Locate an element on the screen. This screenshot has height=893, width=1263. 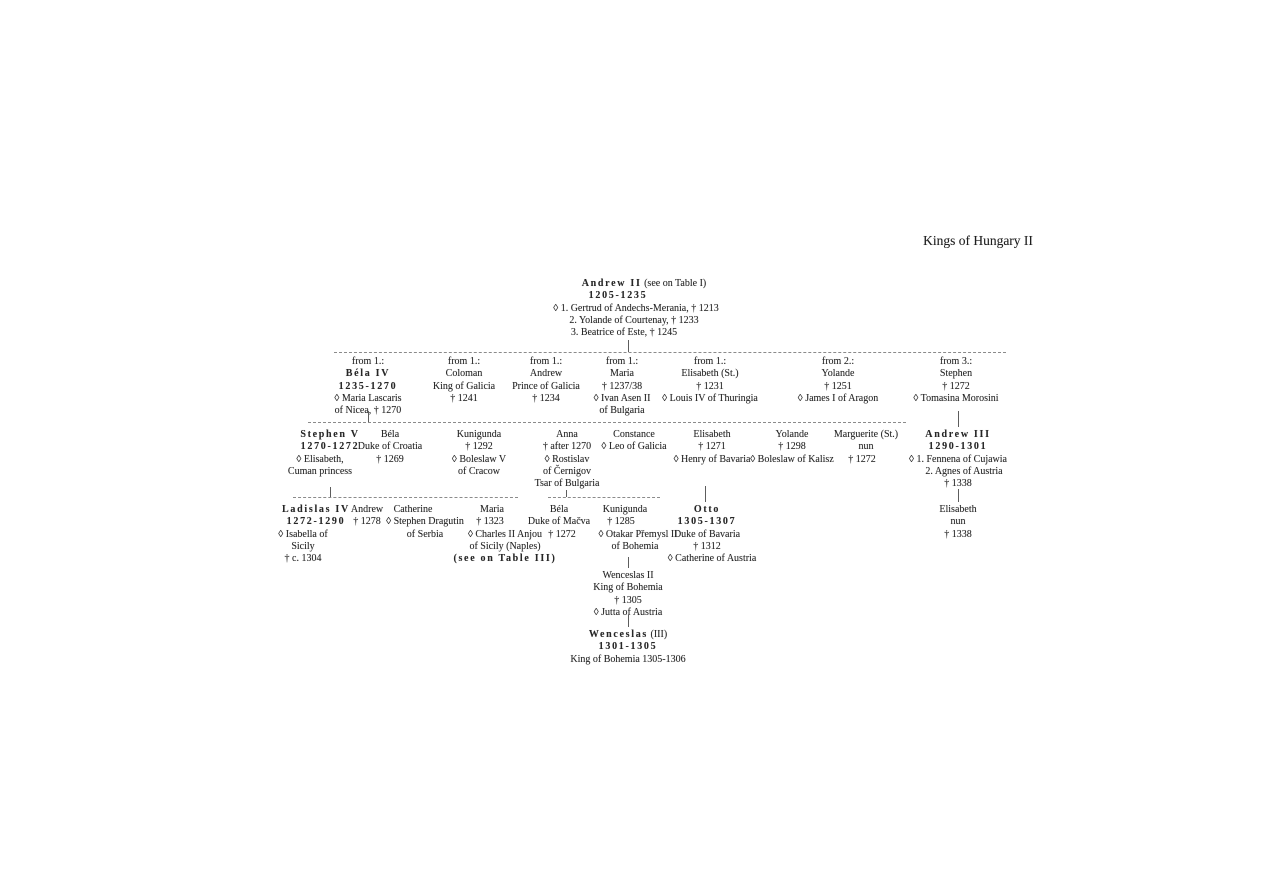
person-text-line: Andrew is located at coordinates (367, 510).